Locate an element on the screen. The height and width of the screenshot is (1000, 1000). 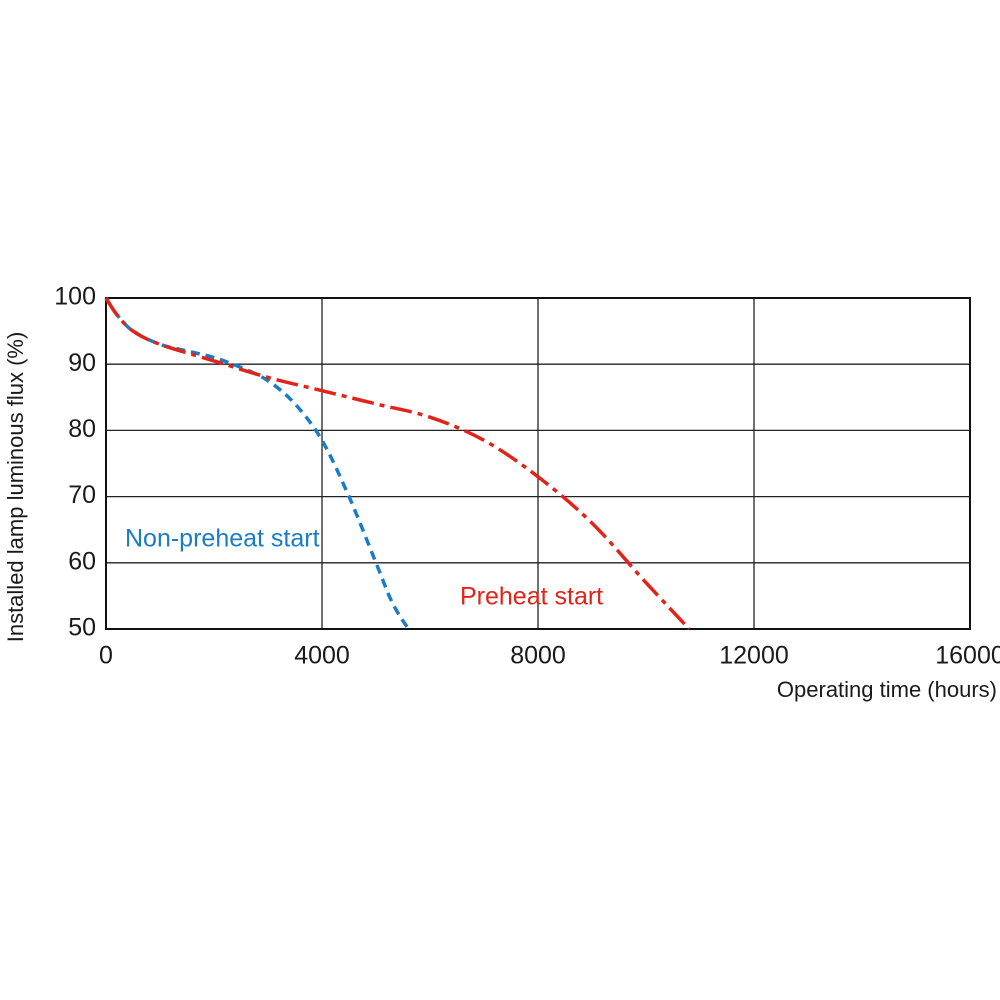
y-tick-label: 70 is located at coordinates (82, 495).